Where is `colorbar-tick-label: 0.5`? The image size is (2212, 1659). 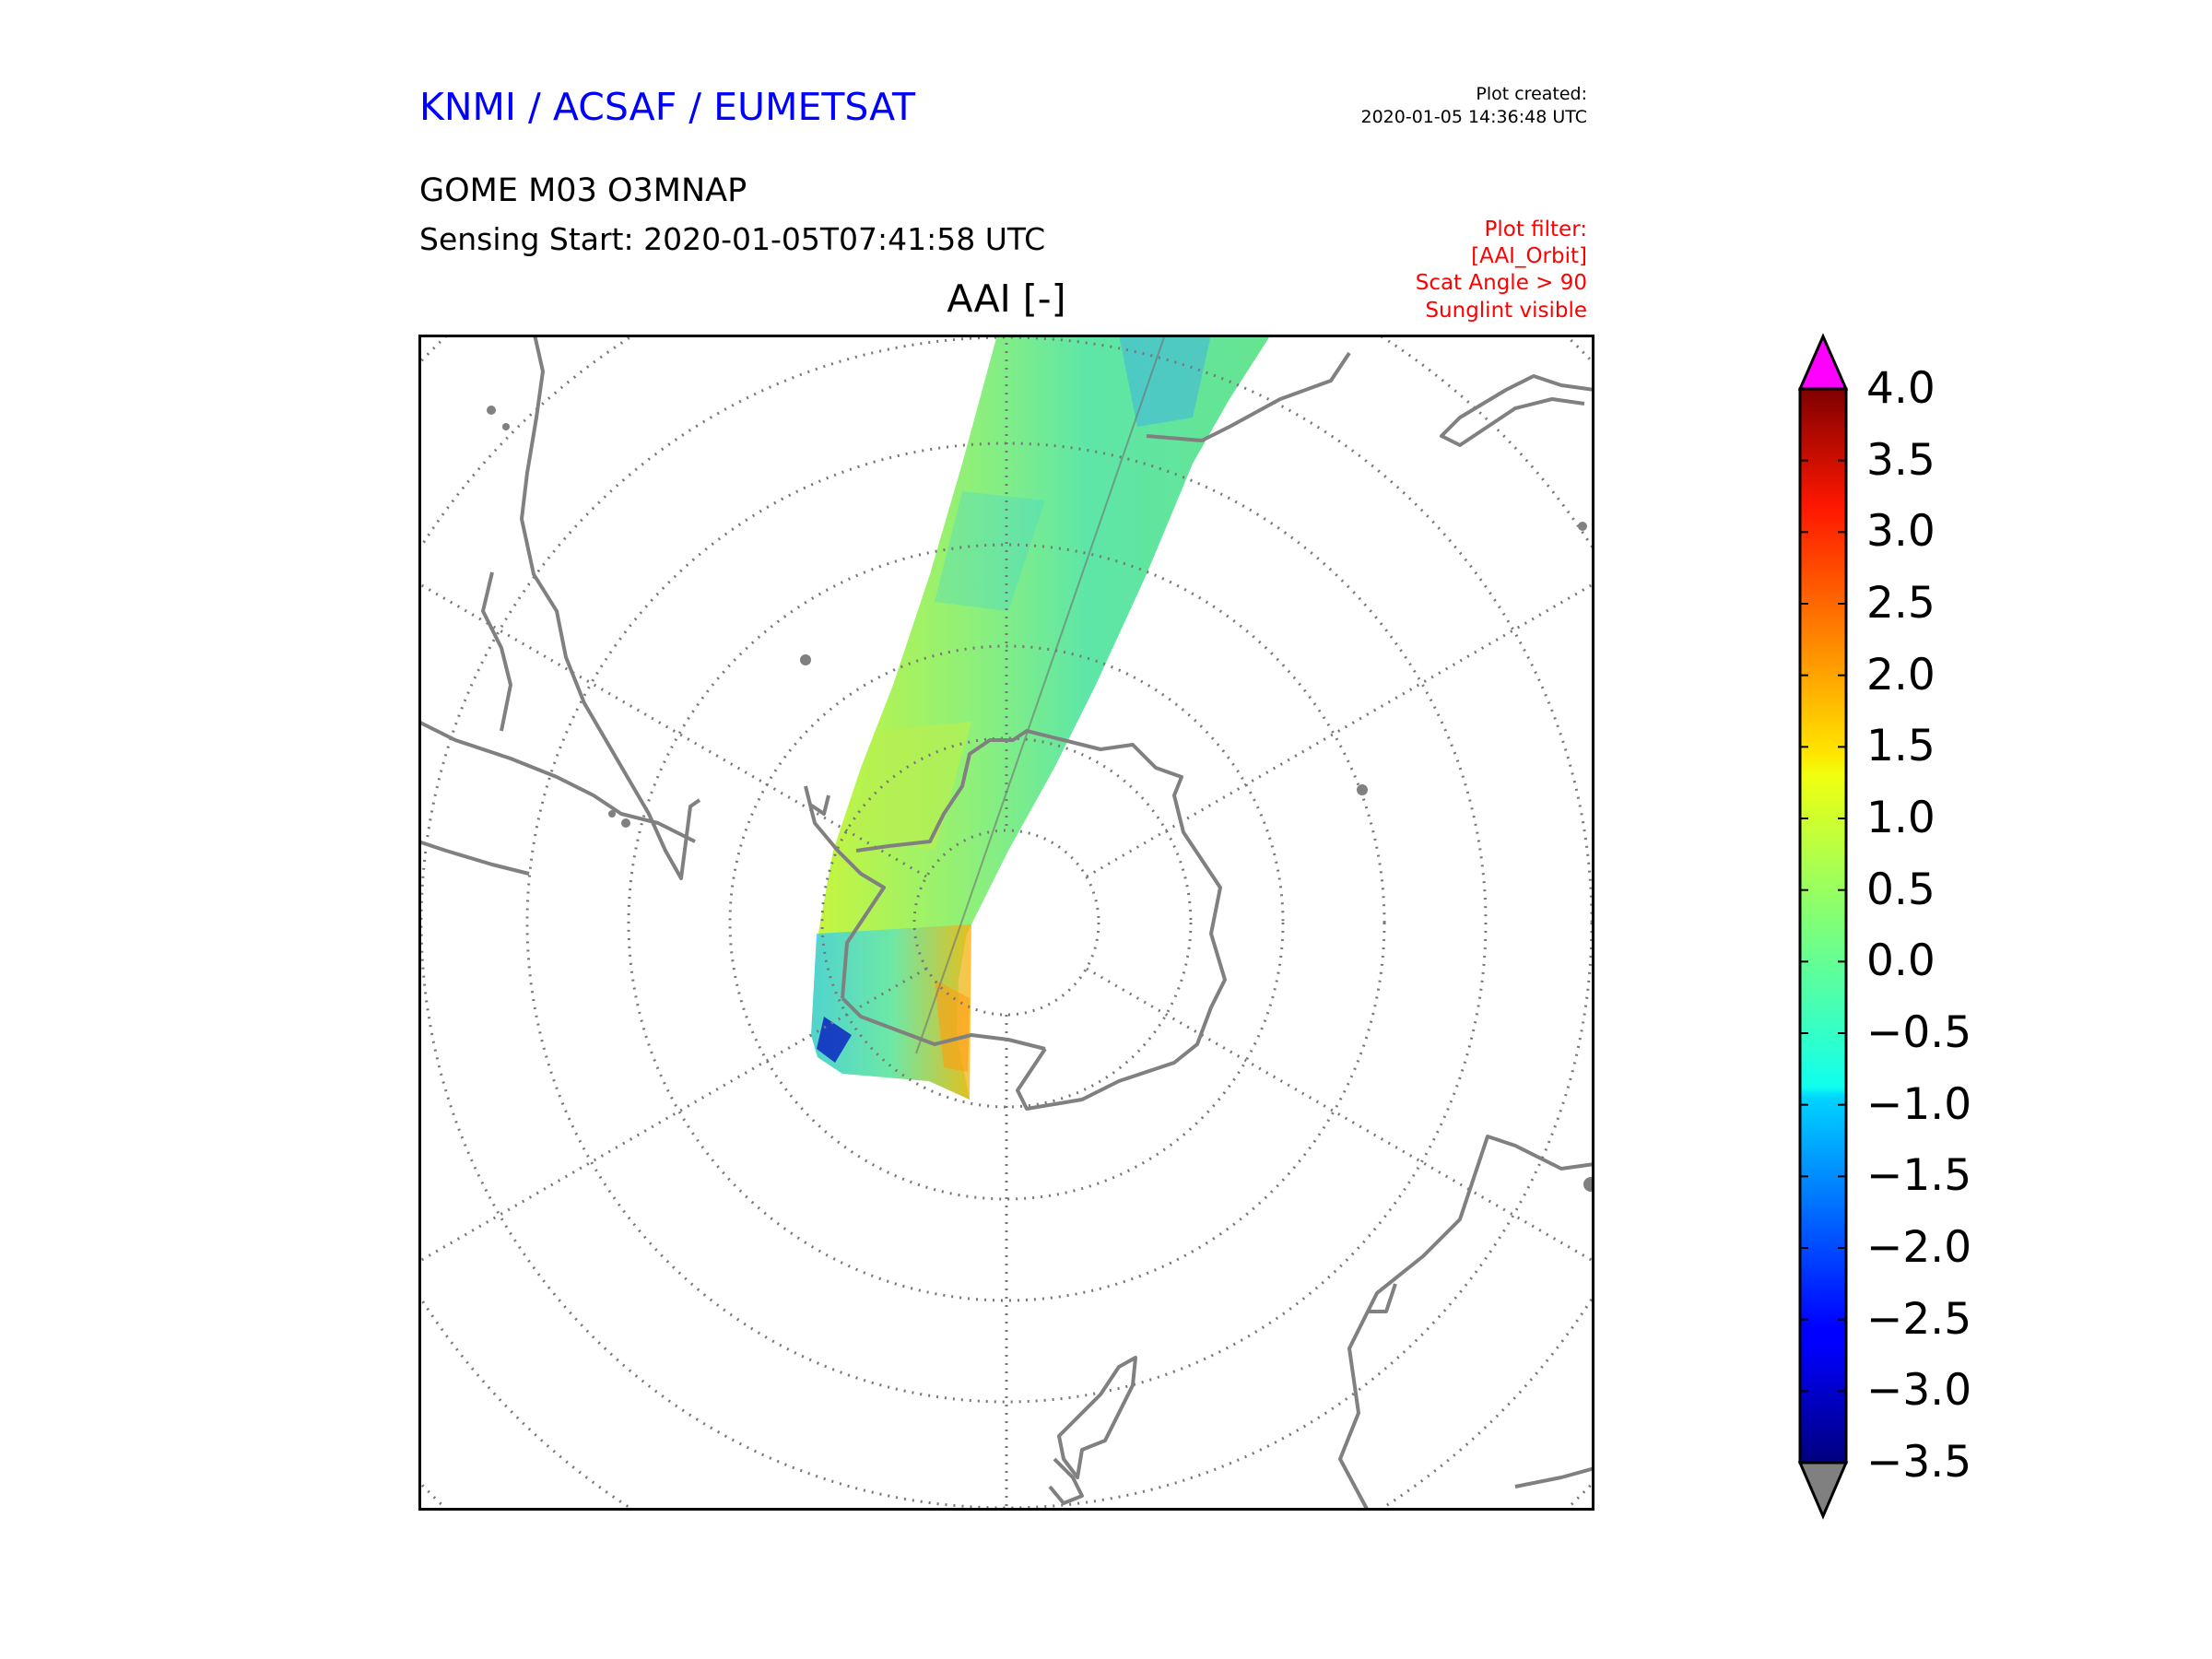
colorbar-tick-label: 0.5 is located at coordinates (1901, 889).